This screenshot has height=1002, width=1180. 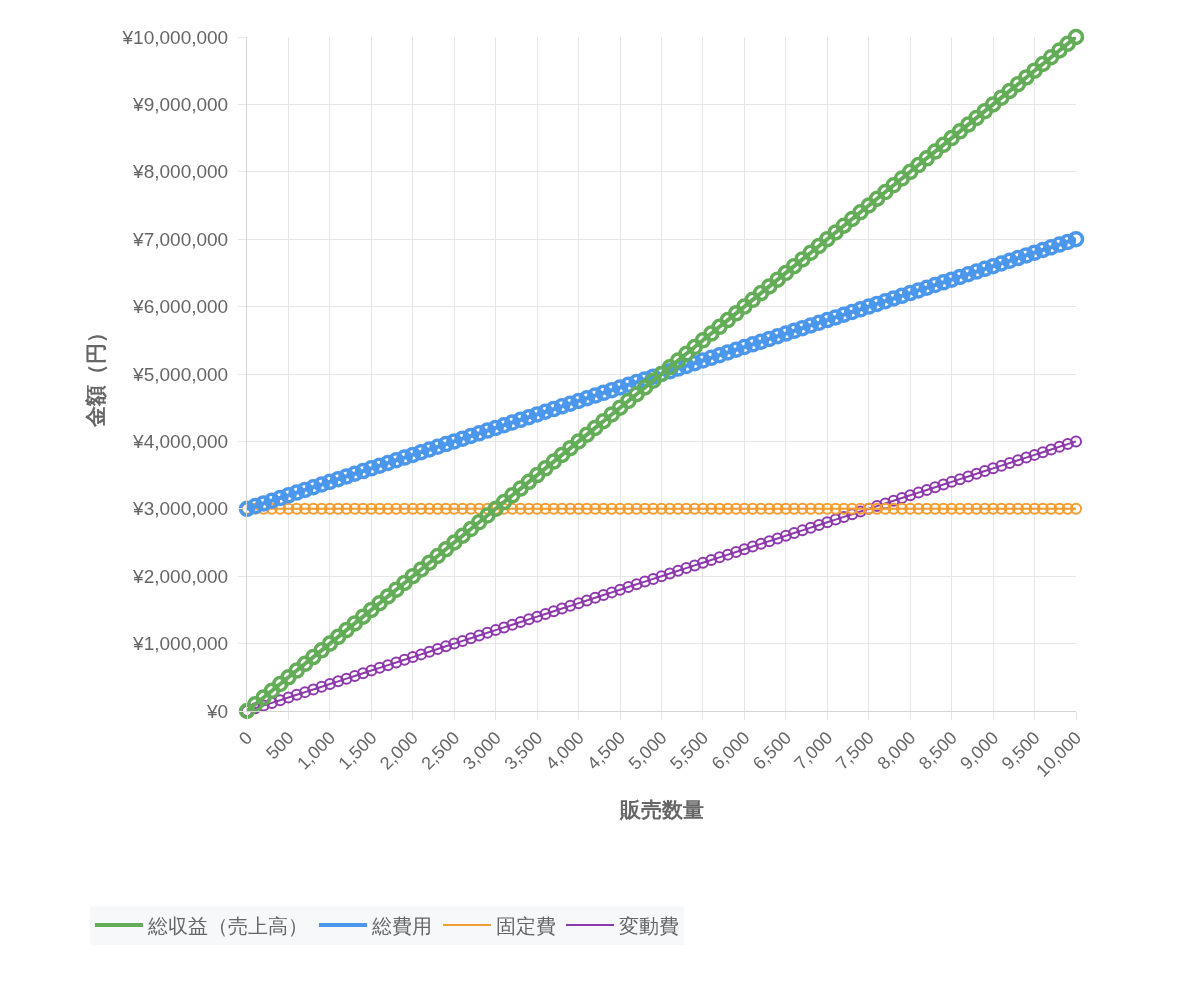 What do you see at coordinates (180, 442) in the screenshot?
I see `y-tick-label: ¥4,000,000` at bounding box center [180, 442].